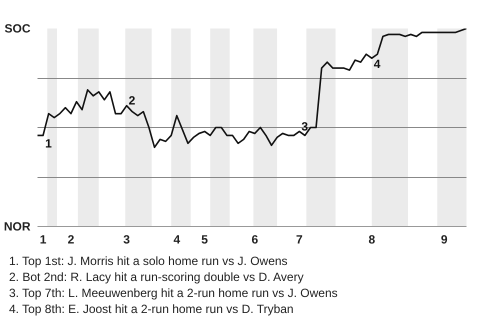 This screenshot has height=320, width=480. What do you see at coordinates (17, 29) in the screenshot?
I see `text: SOC` at bounding box center [17, 29].